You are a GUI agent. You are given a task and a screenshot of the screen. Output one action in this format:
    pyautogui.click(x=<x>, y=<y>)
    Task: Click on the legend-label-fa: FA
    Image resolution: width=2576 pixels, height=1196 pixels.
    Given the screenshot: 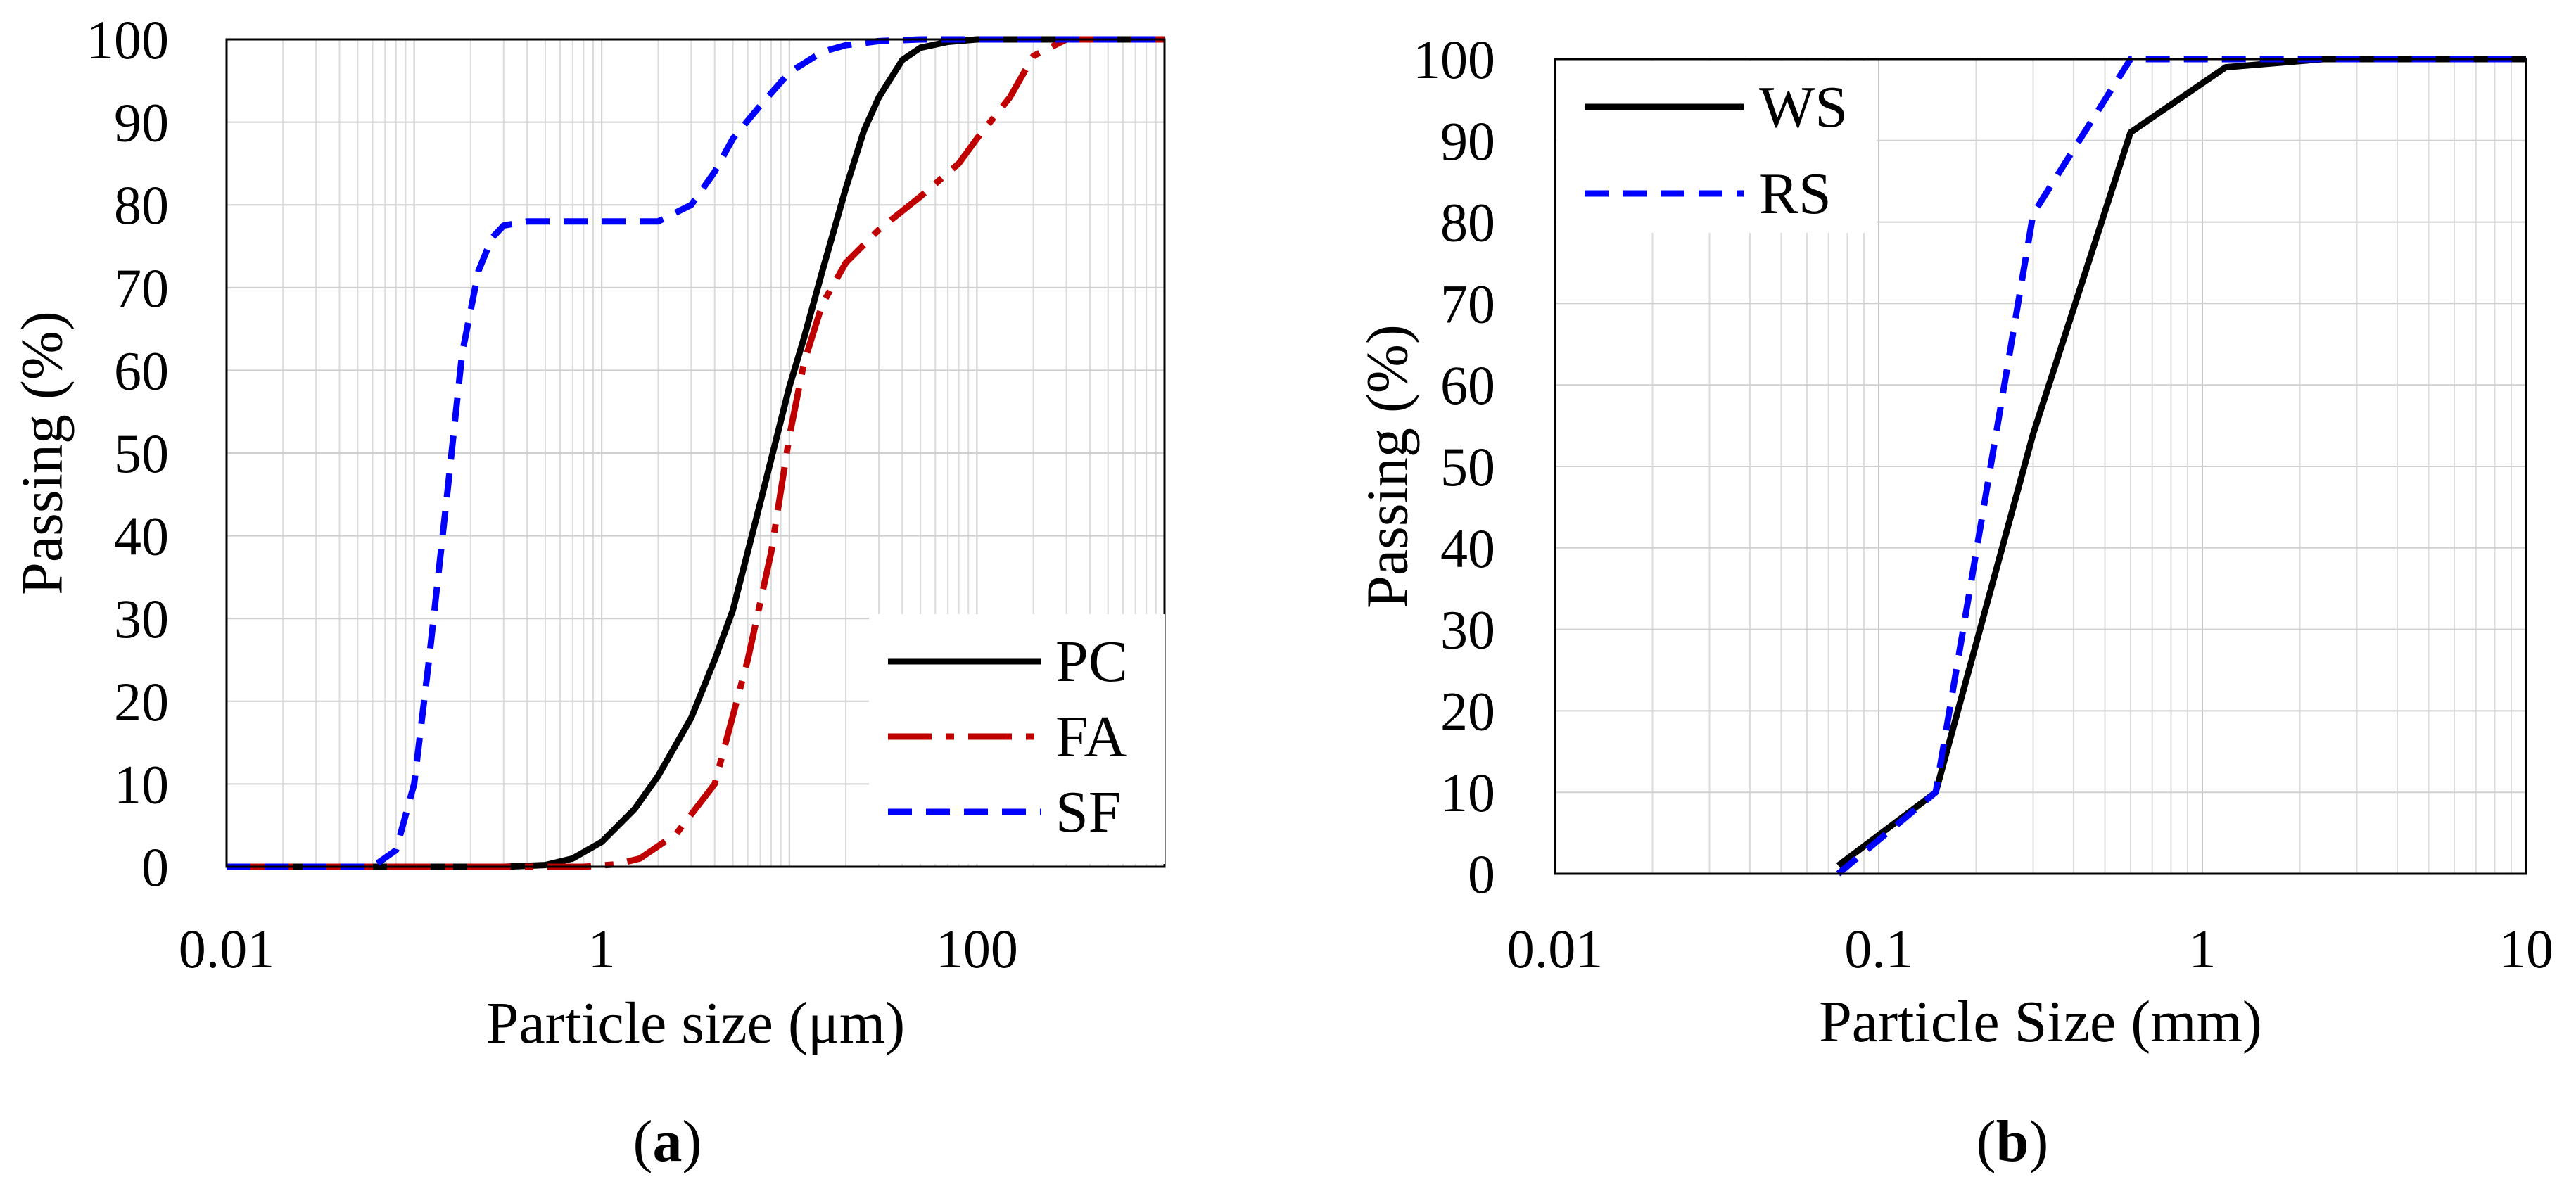 What is the action you would take?
    pyautogui.click(x=1091, y=737)
    